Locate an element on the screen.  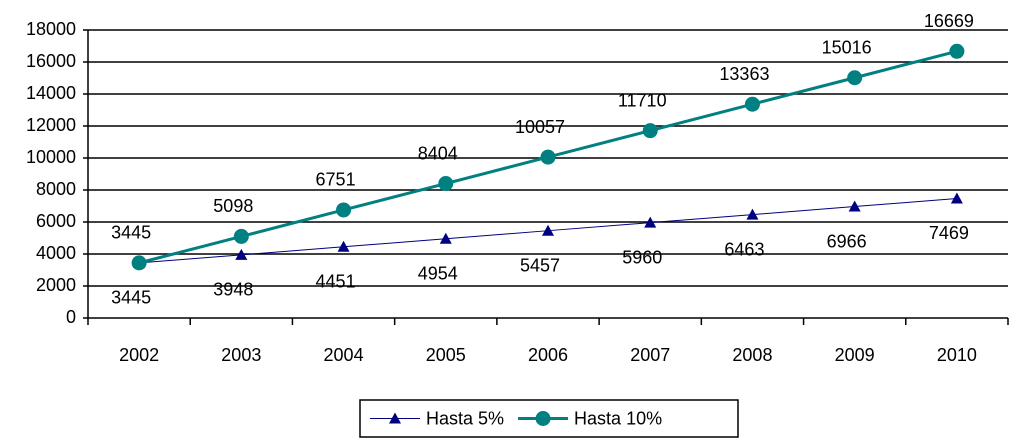
x-tick-label: 2010 is located at coordinates (957, 355).